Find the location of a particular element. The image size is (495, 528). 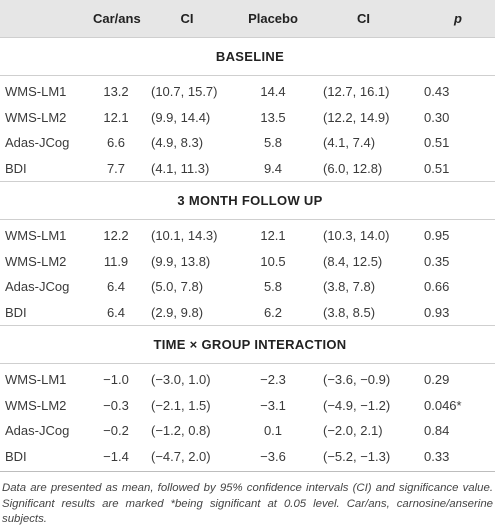

header-row: Car/ans CI Placebo CI p is located at coordinates (247, 19).